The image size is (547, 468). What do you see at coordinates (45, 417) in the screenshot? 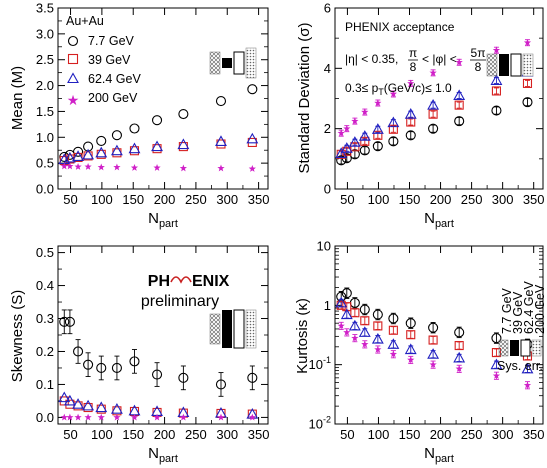
I see `y-tick-label: 0.0` at bounding box center [45, 417].